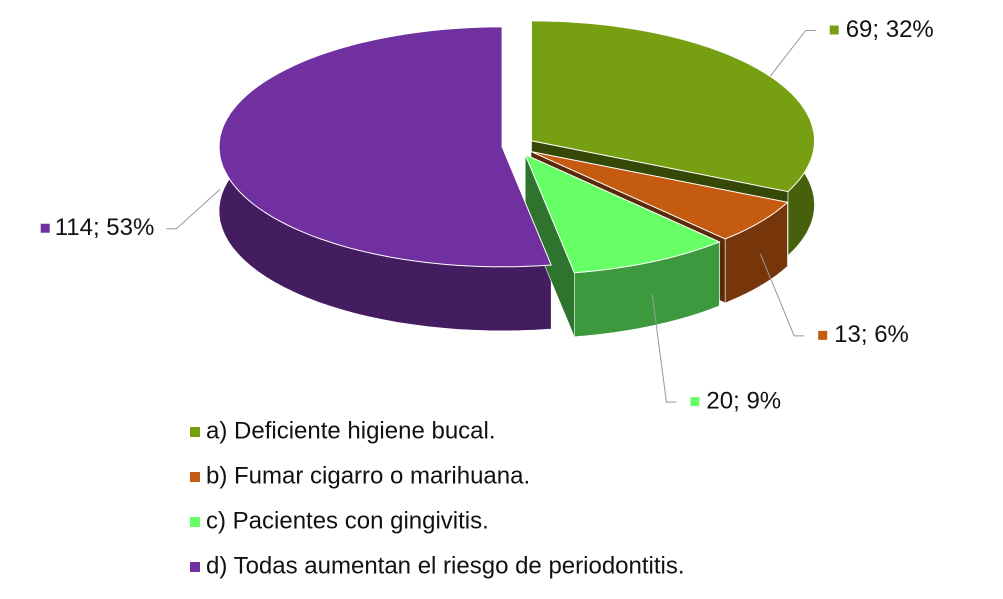 The image size is (1003, 599). Describe the element at coordinates (105, 227) in the screenshot. I see `data-label: 114; 53%` at that location.